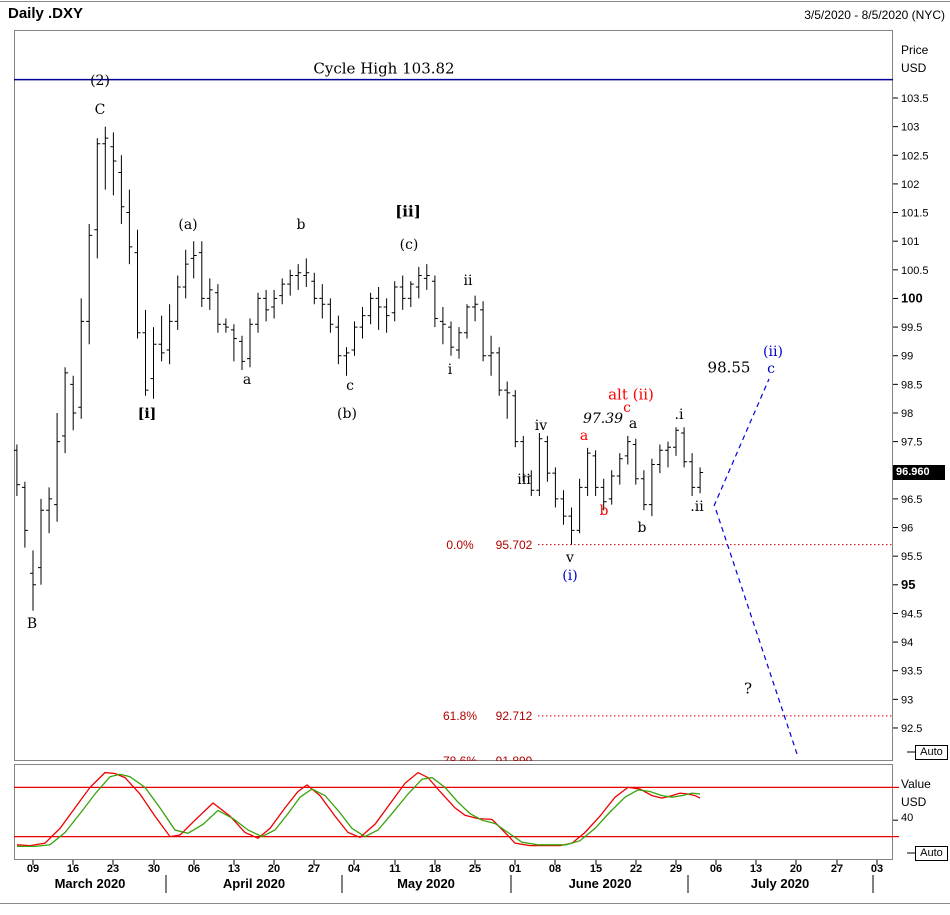  I want to click on date-tick-label: 30, so click(154, 869).